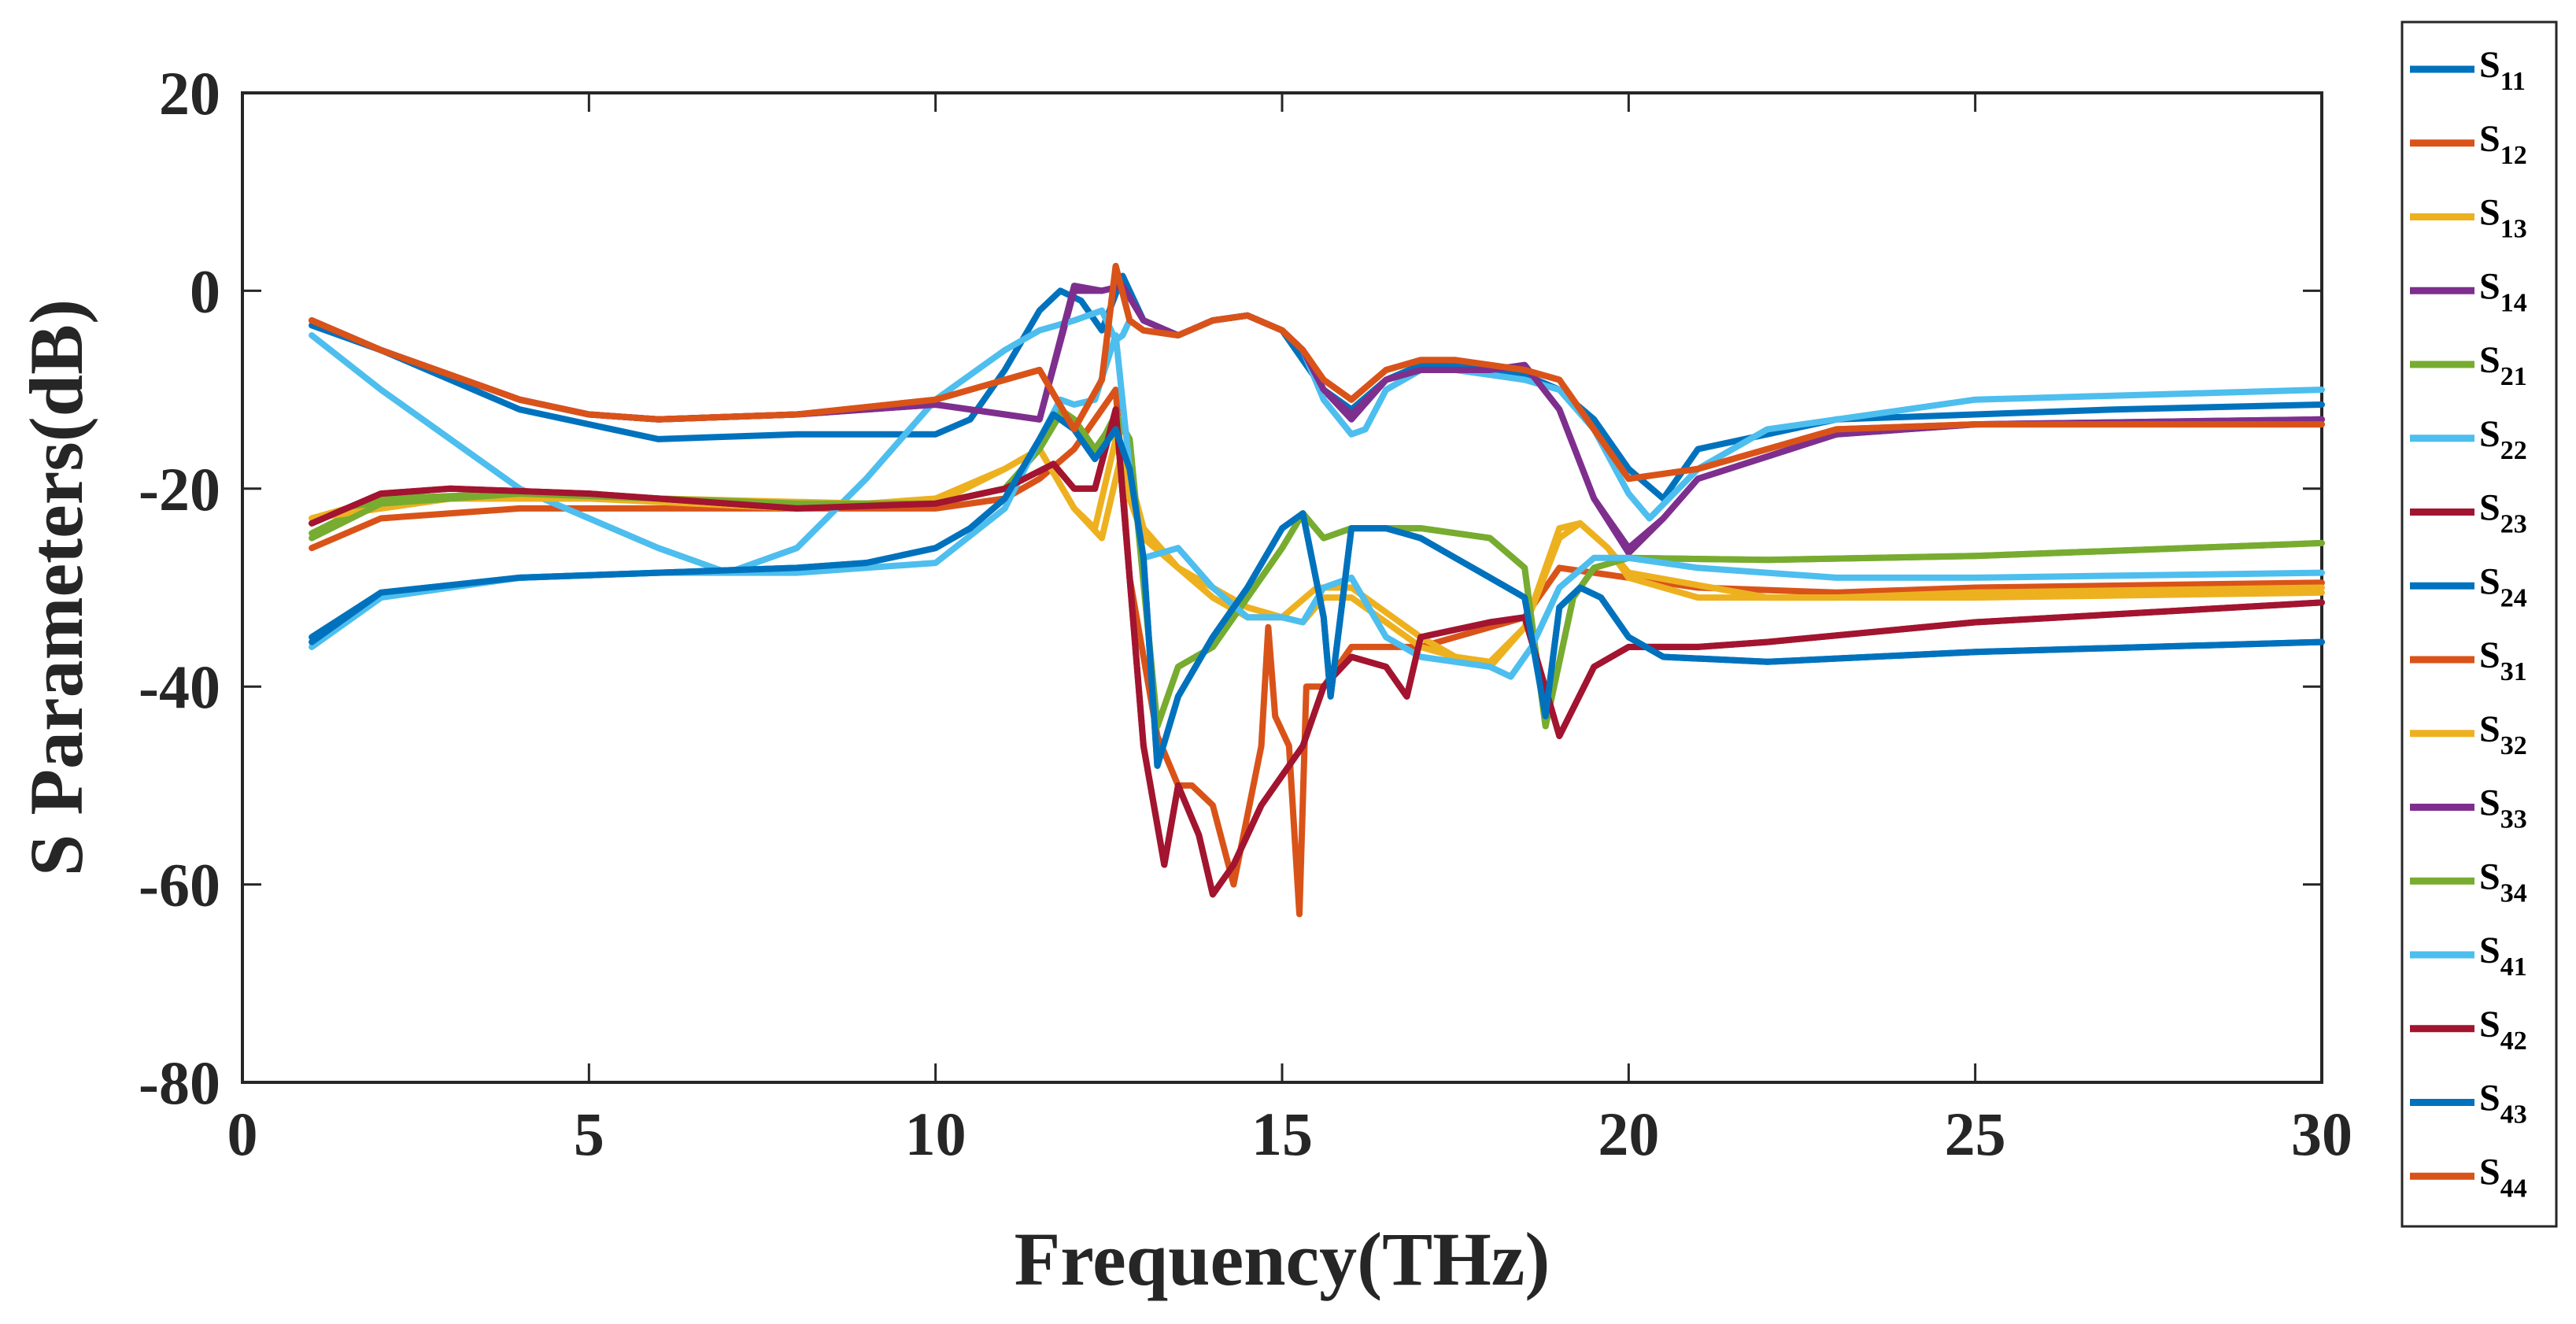  Describe the element at coordinates (179, 687) in the screenshot. I see `y-tick-label: -40` at that location.